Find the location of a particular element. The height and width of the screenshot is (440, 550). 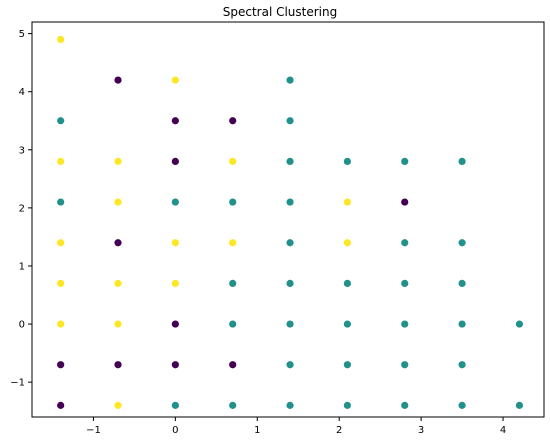

y-tick-label: 4 is located at coordinates (22, 92).